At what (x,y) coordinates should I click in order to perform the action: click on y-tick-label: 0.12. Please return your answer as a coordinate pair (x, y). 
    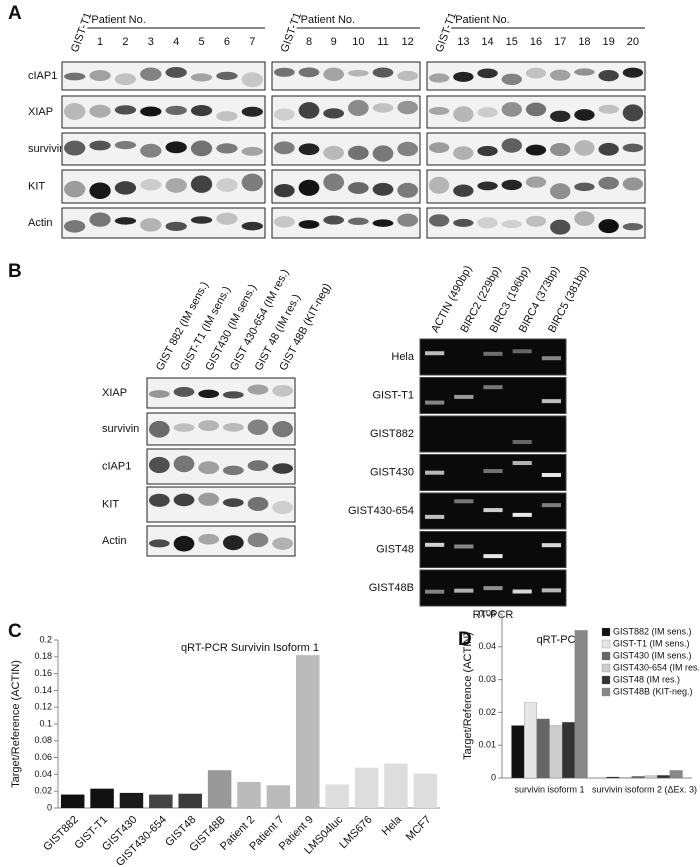
    Looking at the image, I should click on (43, 707).